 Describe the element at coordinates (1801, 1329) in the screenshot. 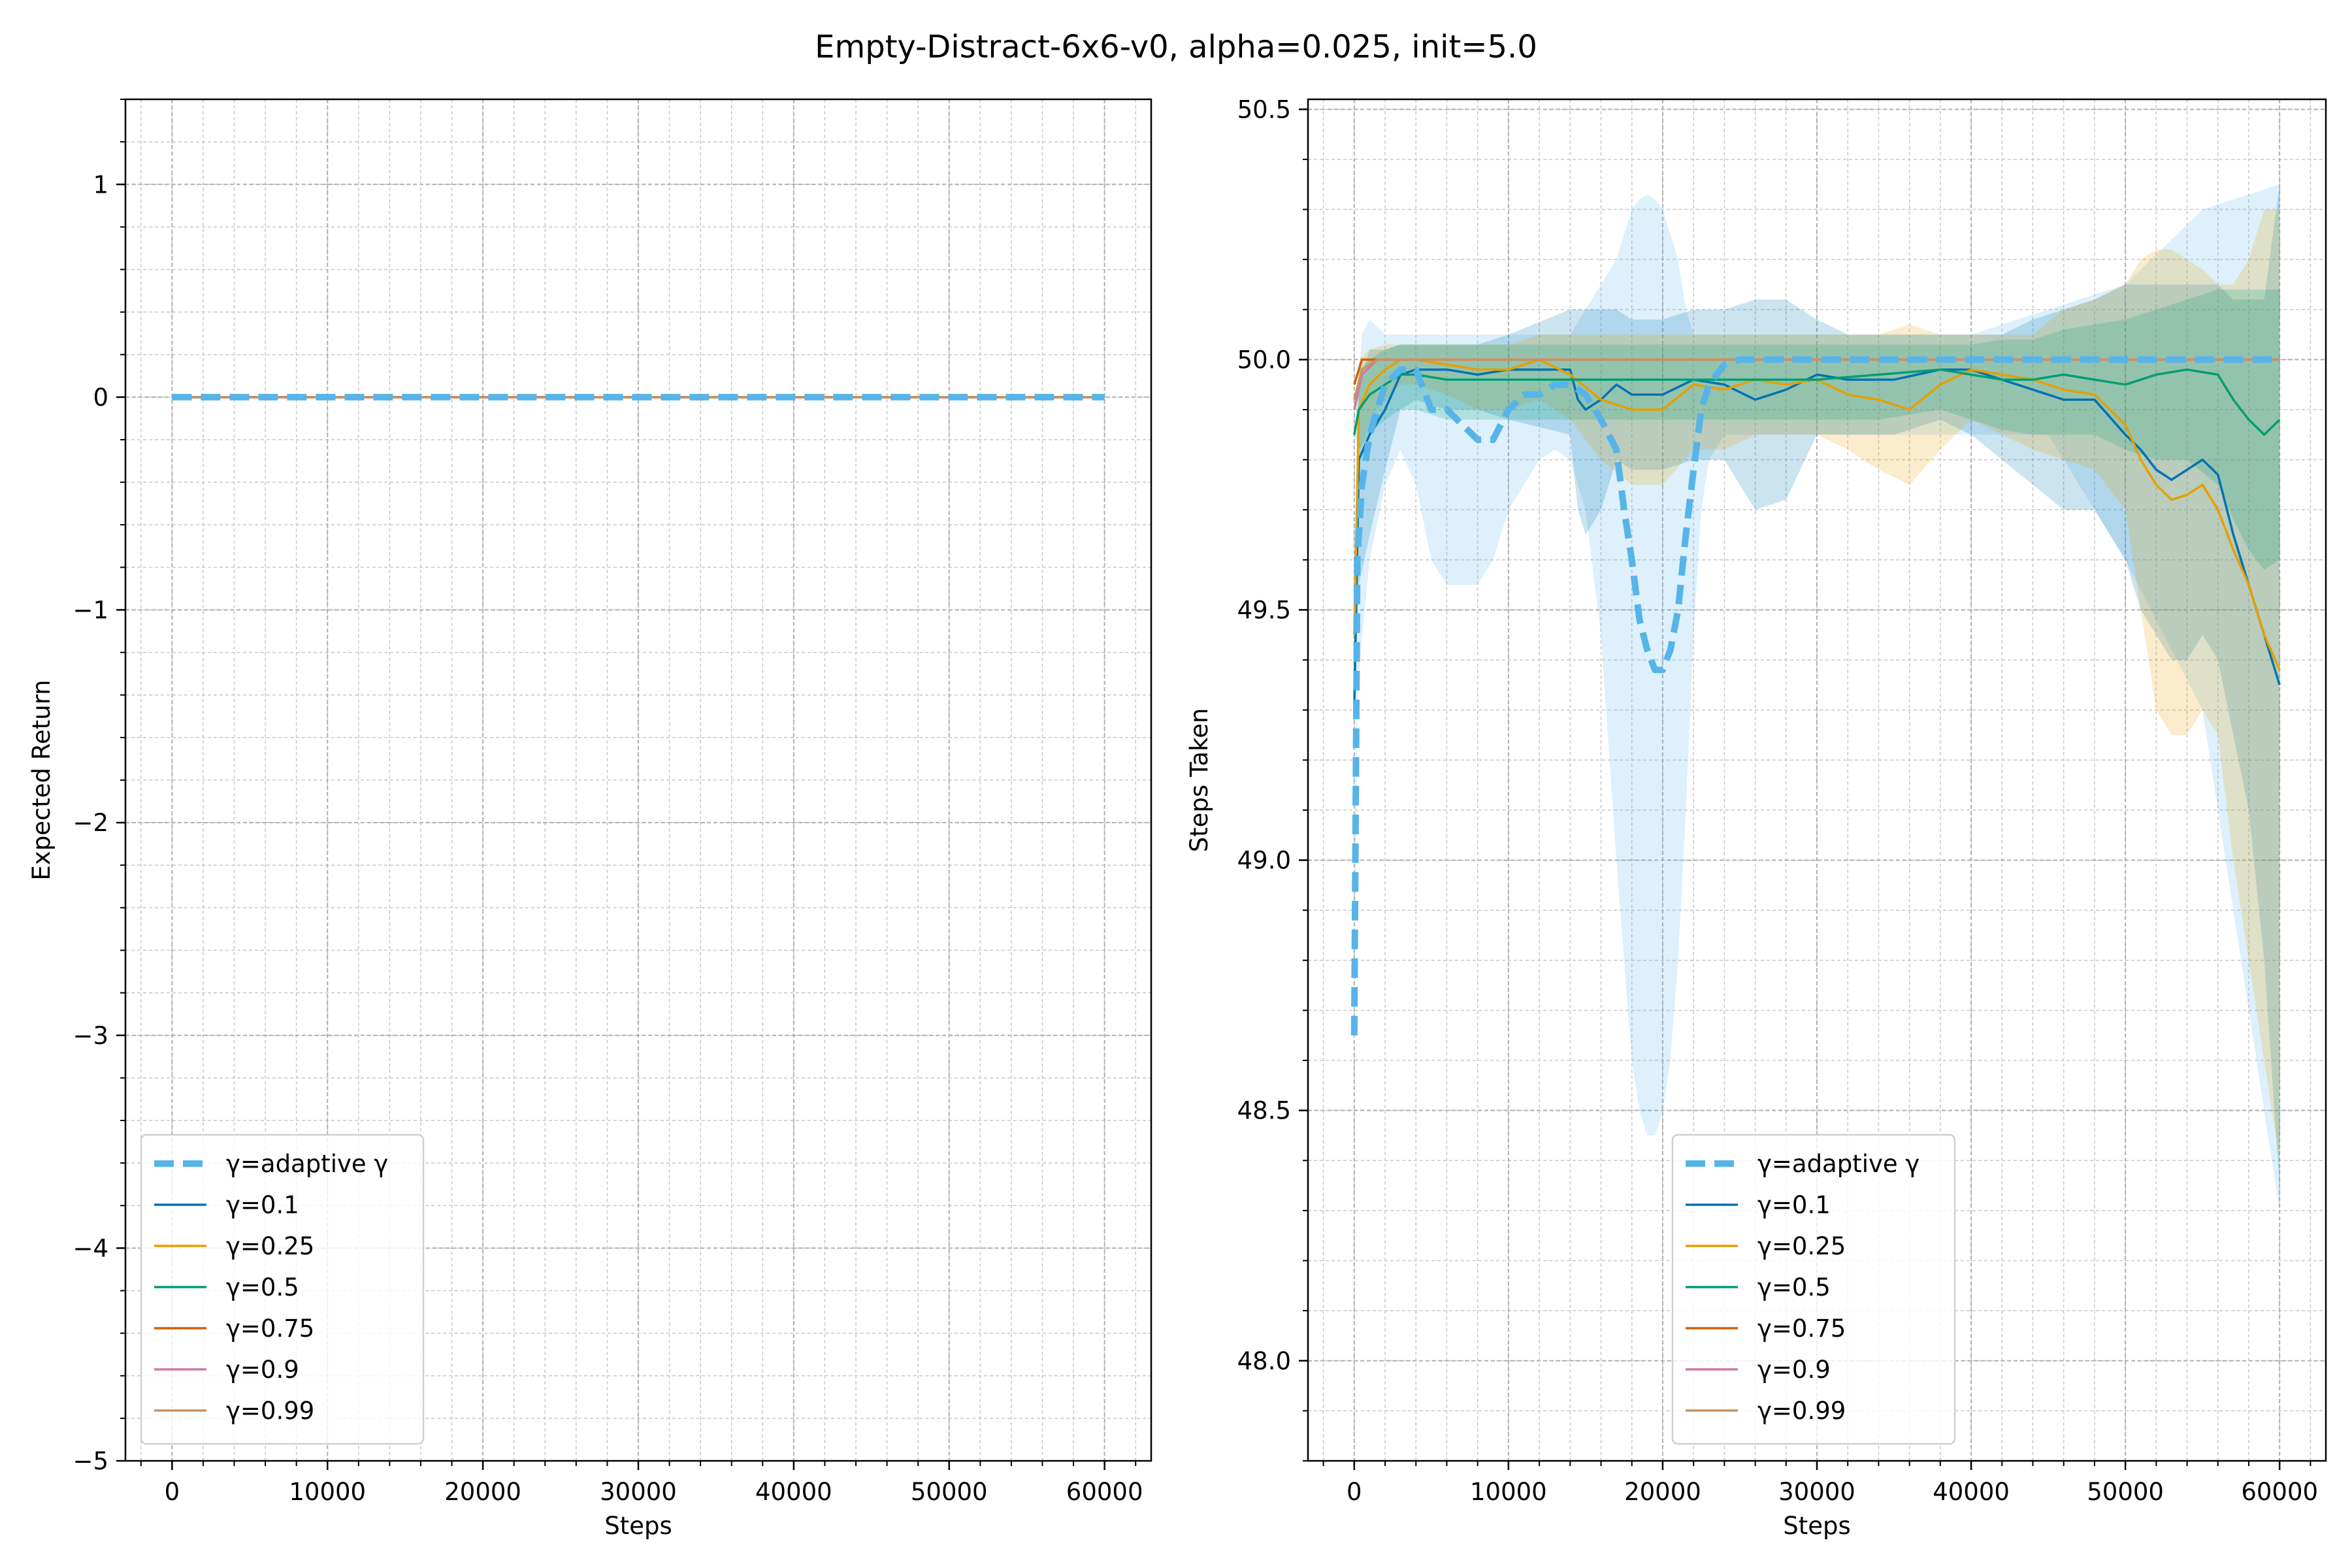

I see `chart-1-legend-label-4: γ=0.75` at that location.